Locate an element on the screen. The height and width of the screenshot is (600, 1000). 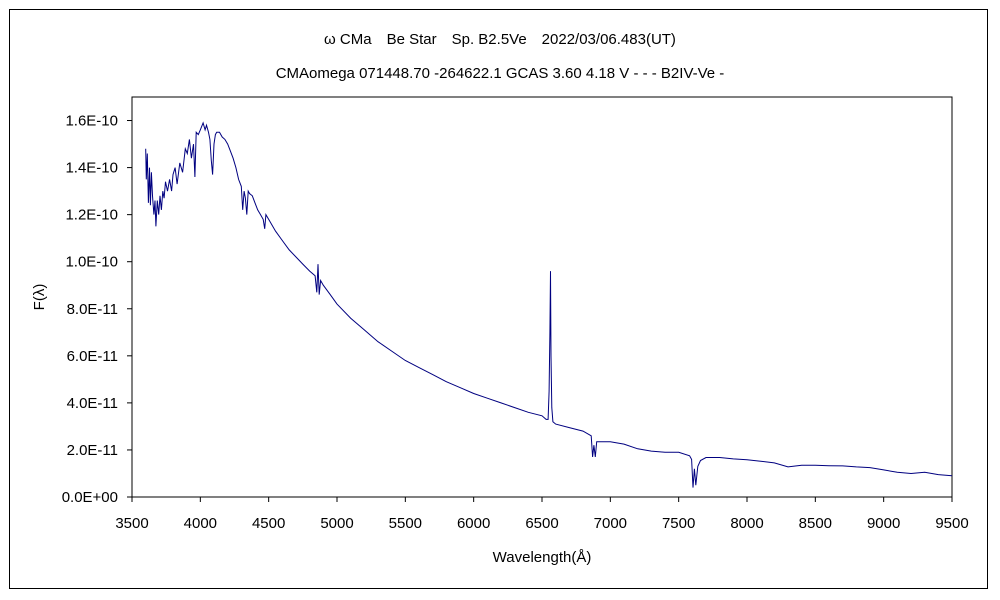
x-tick-label: 8000 is located at coordinates (746, 523).